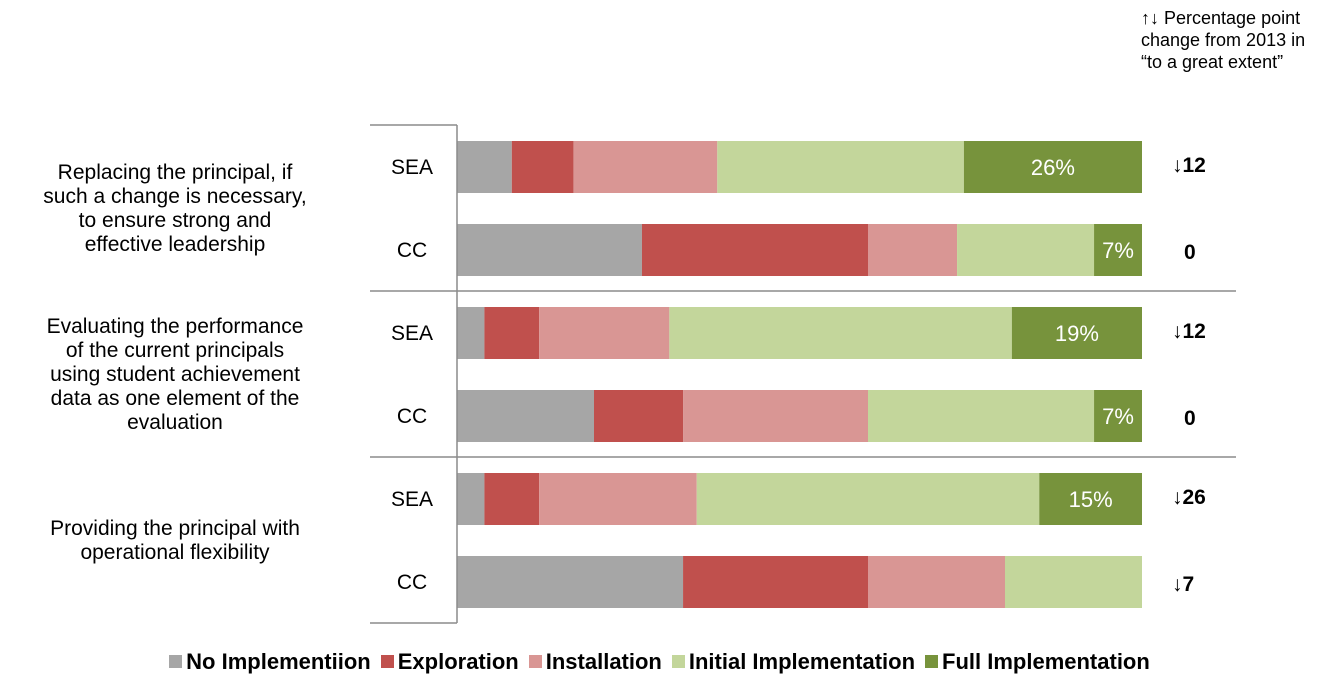 Image resolution: width=1319 pixels, height=681 pixels. I want to click on group-label-line: Evaluating the performance, so click(175, 326).